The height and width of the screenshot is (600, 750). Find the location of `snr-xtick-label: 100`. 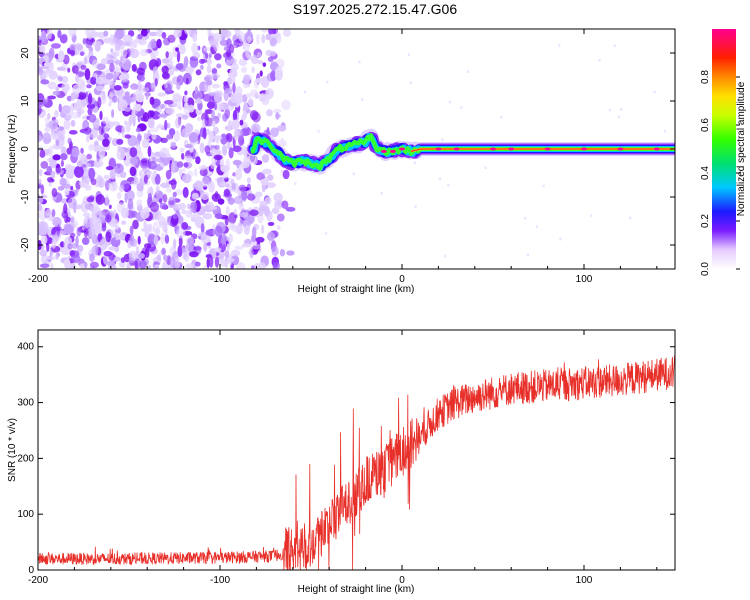

snr-xtick-label: 100 is located at coordinates (584, 580).